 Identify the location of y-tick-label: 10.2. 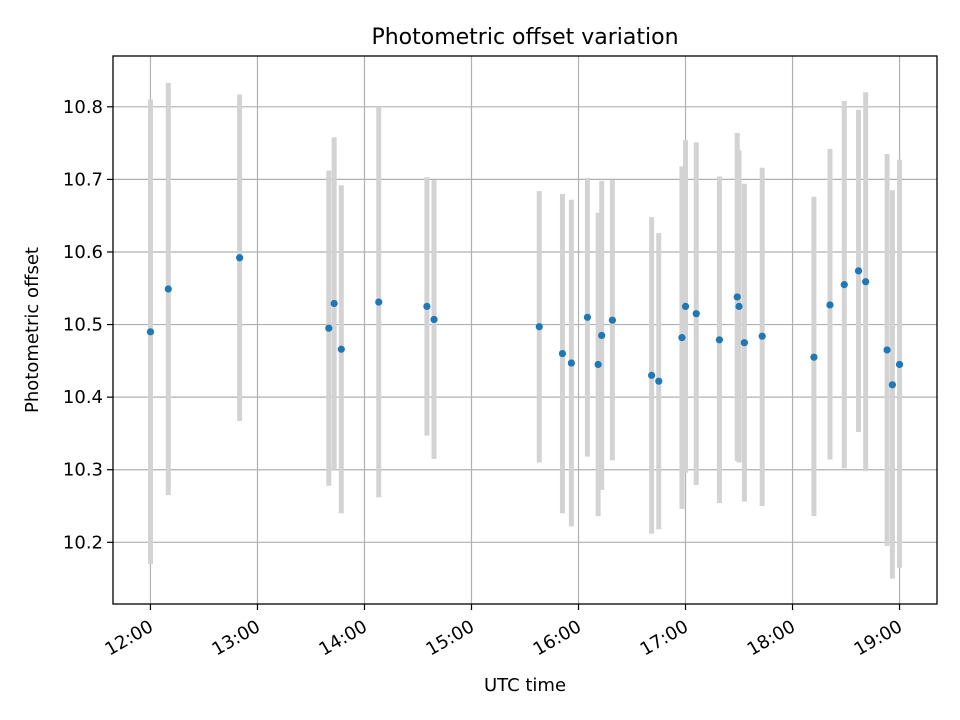
(83, 542).